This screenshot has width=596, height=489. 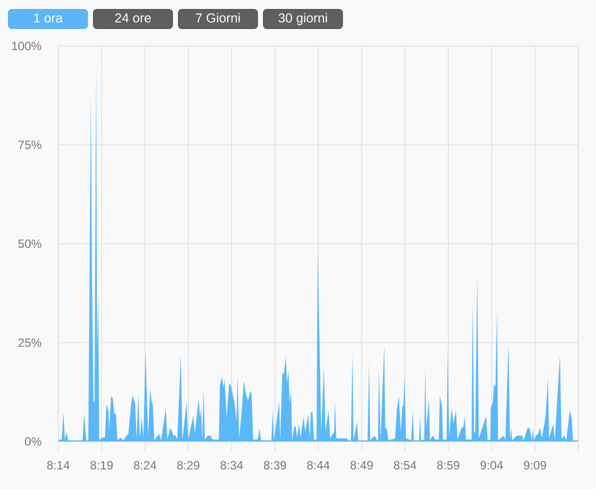 I want to click on y-tick-label: 25%, so click(x=30, y=342).